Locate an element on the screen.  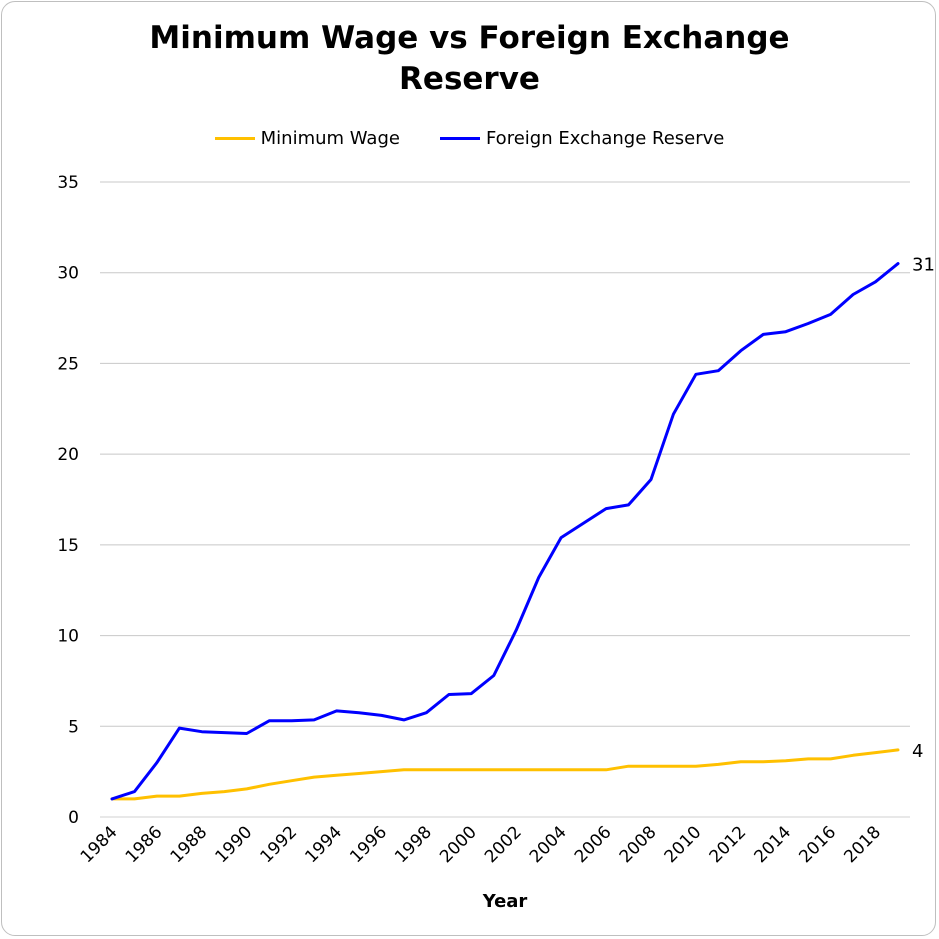
x-tick-label: 1984 is located at coordinates (99, 844).